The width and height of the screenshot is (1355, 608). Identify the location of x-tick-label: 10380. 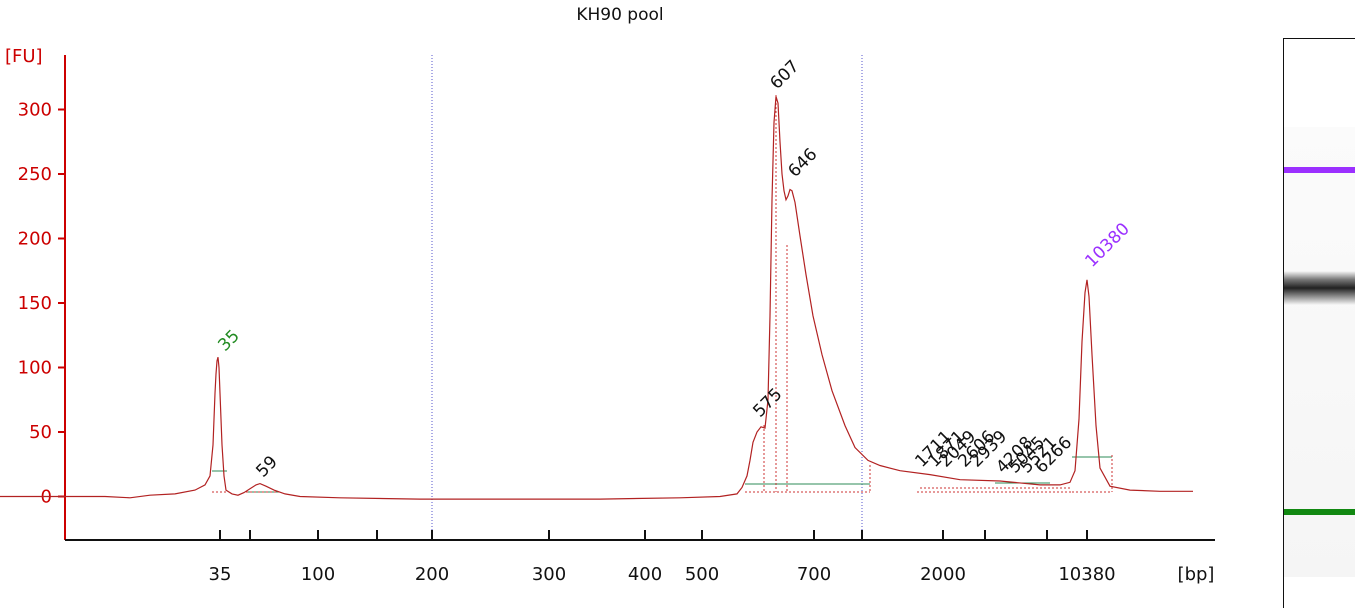
(1086, 574).